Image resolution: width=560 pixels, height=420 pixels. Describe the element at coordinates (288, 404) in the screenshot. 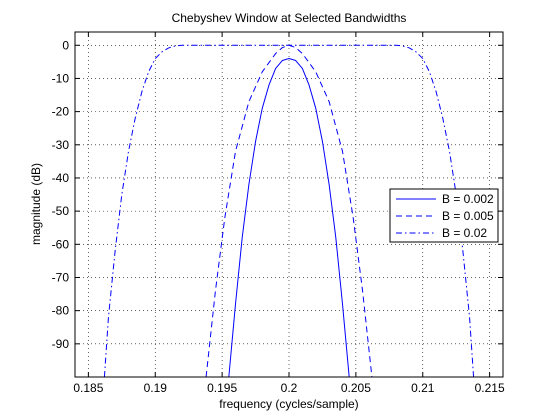

I see `x-axis-label: frequency (cycles/sample)` at that location.